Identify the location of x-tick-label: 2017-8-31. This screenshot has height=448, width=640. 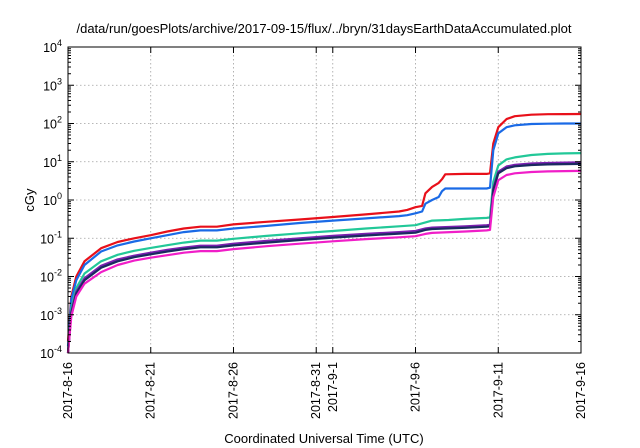
(316, 390).